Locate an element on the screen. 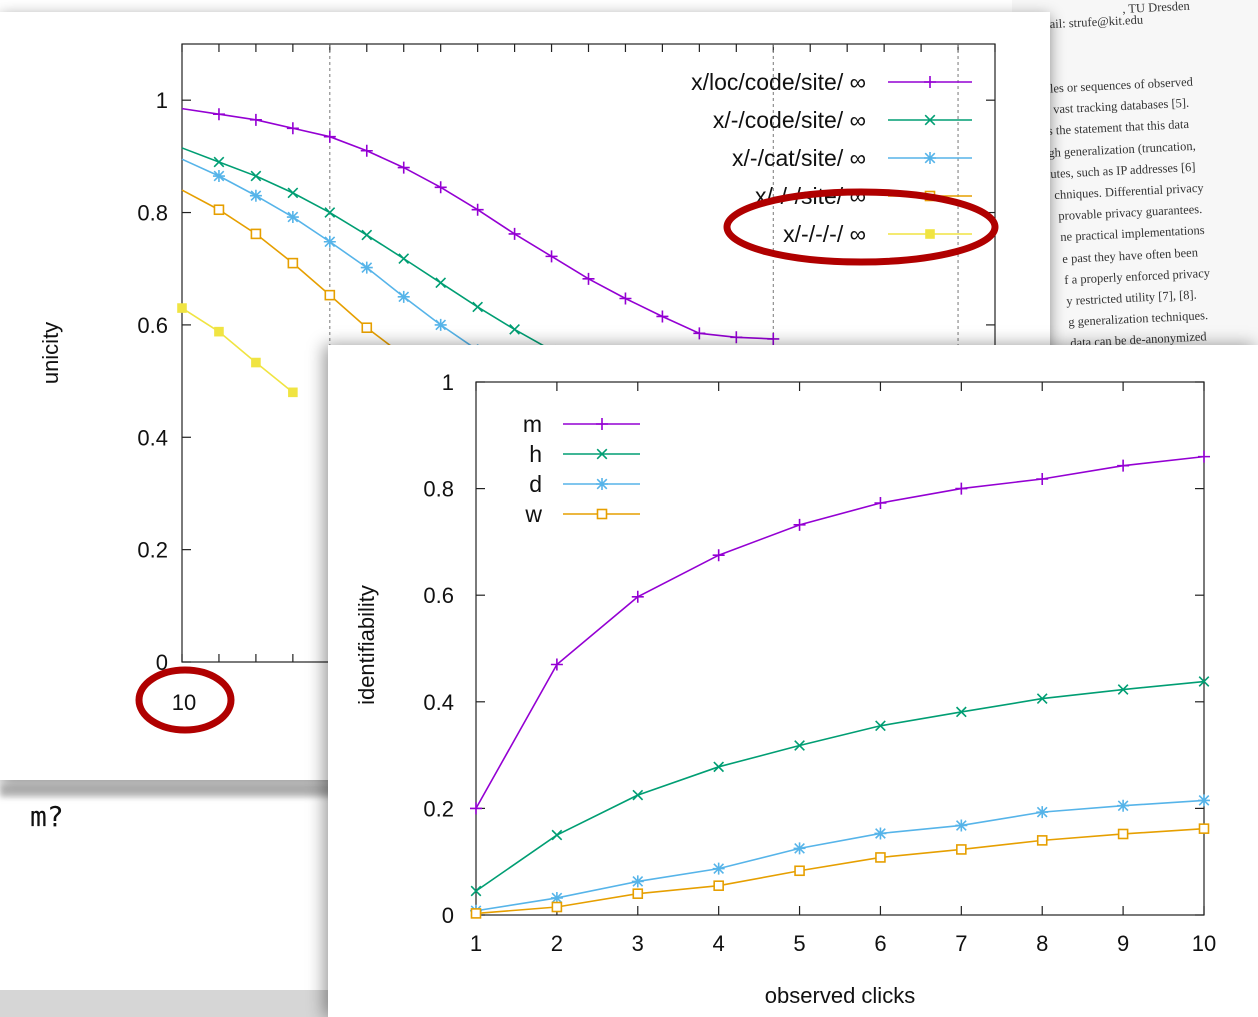 Image resolution: width=1258 pixels, height=1017 pixels. slide-text-fragment: m? is located at coordinates (47, 816).